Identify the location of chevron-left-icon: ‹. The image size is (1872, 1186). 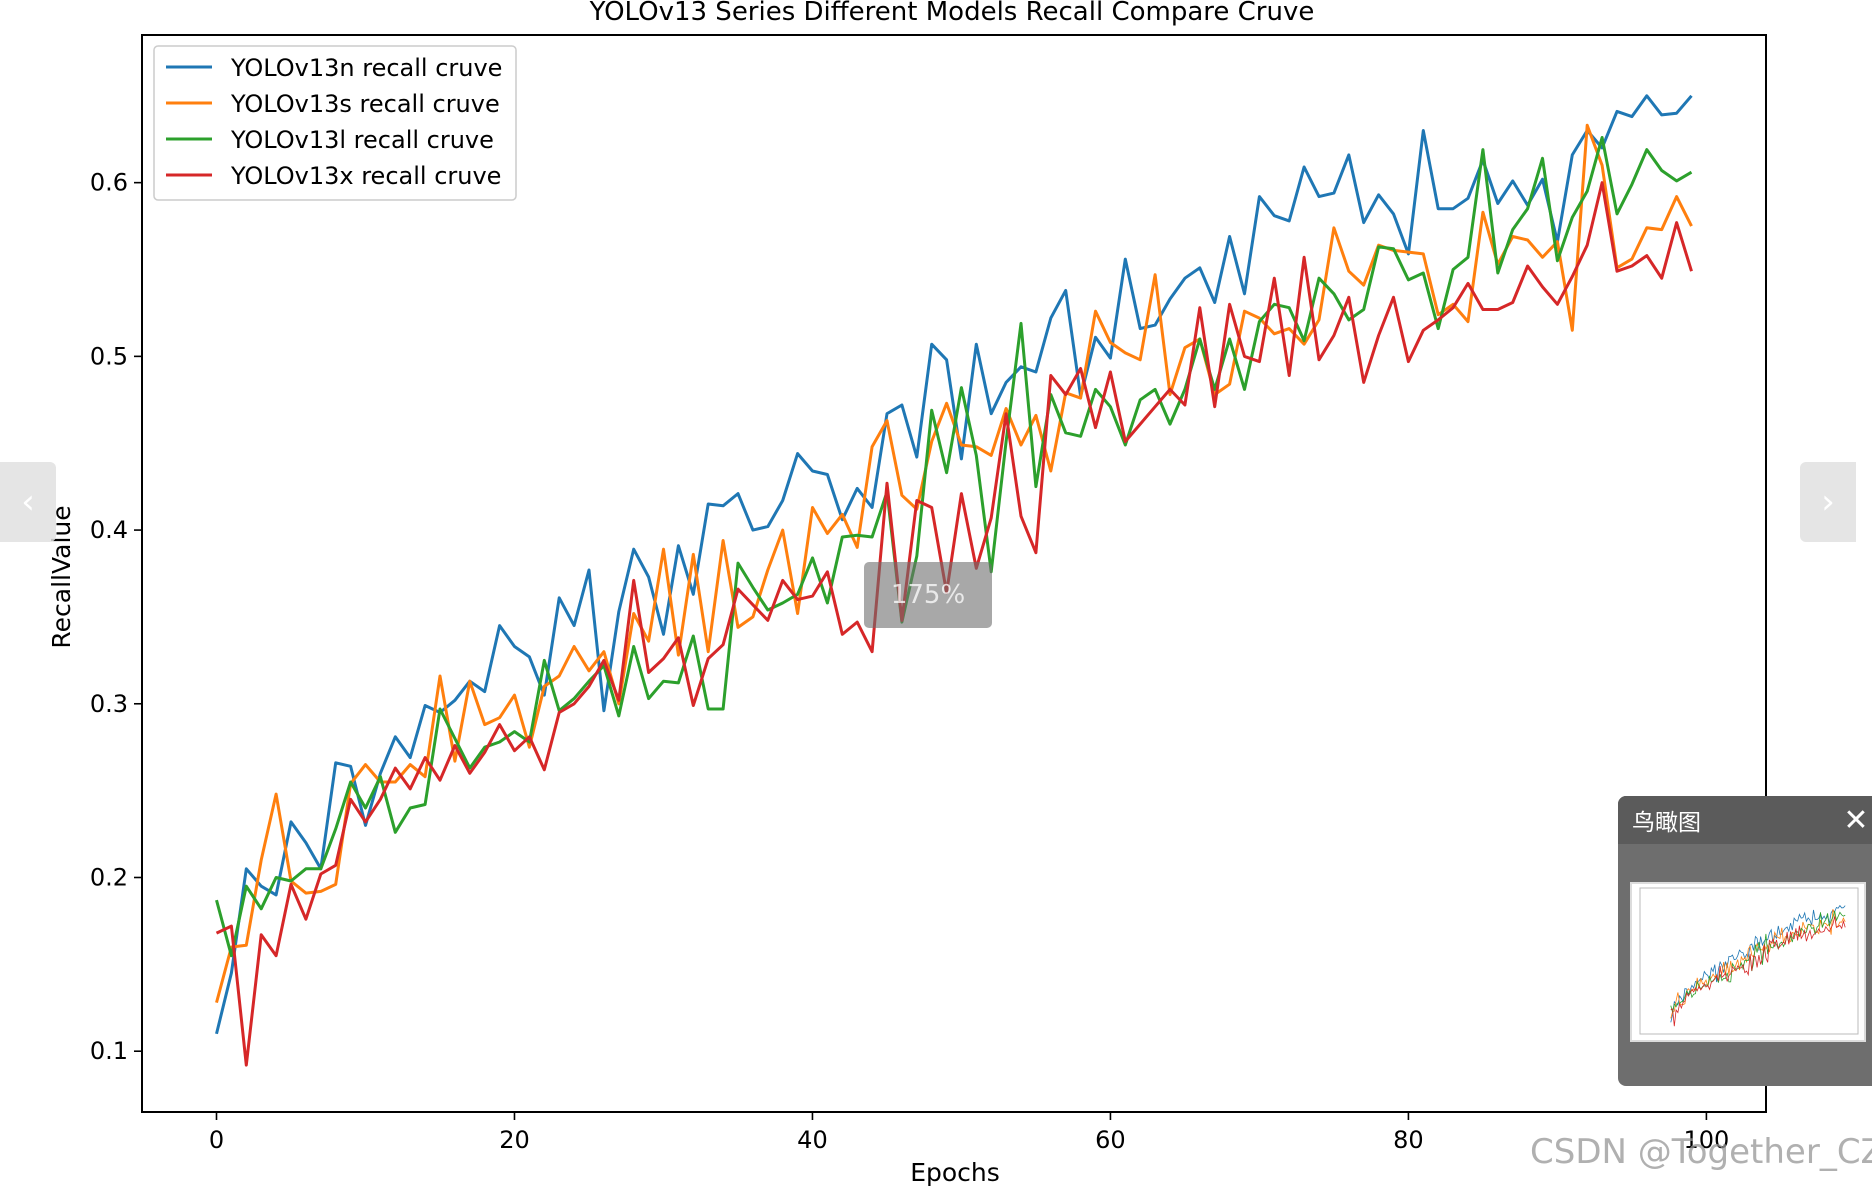
(28, 502).